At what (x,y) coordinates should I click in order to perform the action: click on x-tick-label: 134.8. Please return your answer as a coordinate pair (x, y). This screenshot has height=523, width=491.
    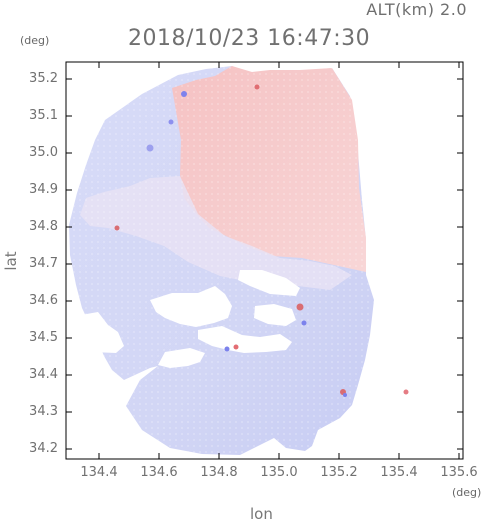
    Looking at the image, I should click on (219, 472).